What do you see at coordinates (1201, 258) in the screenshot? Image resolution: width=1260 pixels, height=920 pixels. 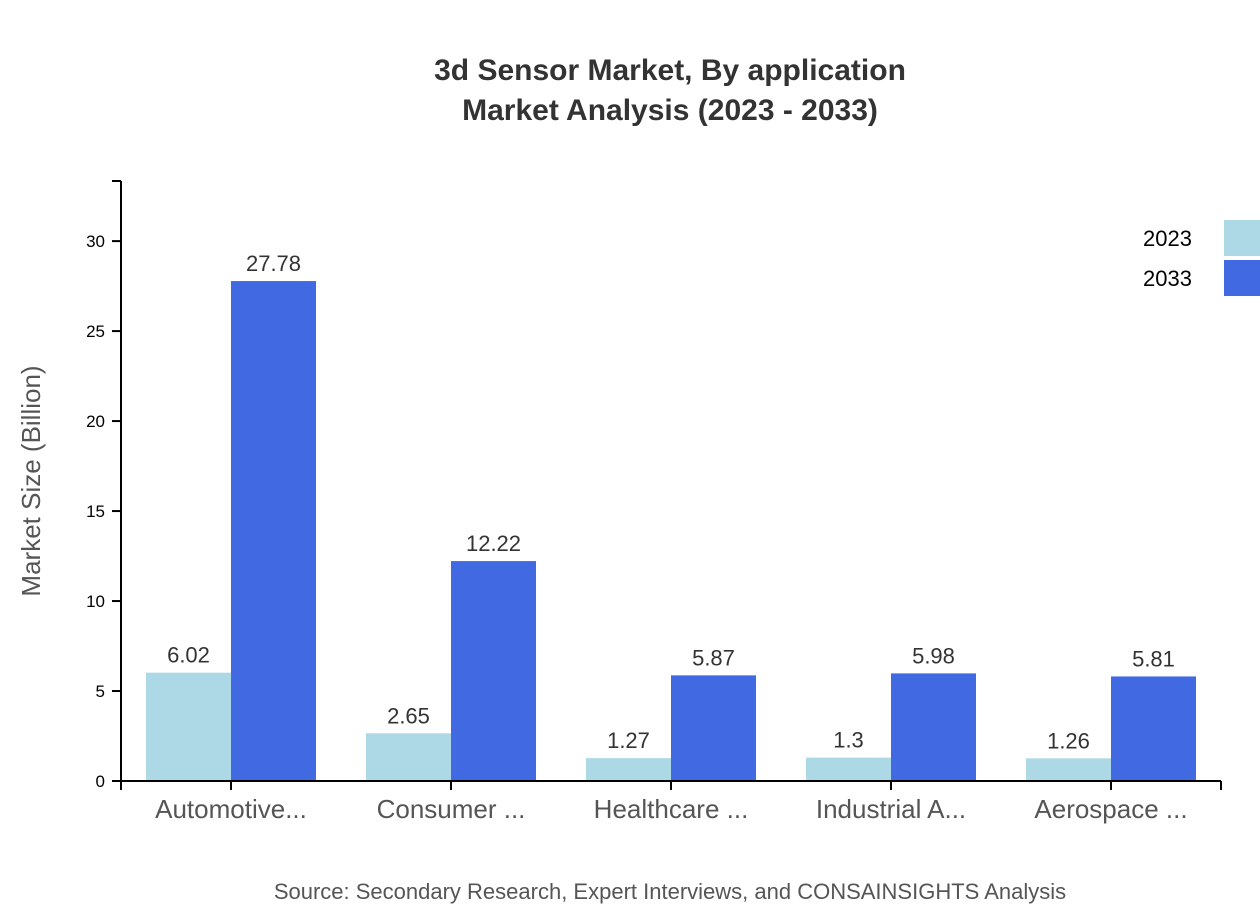 I see `legend: 2023 2033` at bounding box center [1201, 258].